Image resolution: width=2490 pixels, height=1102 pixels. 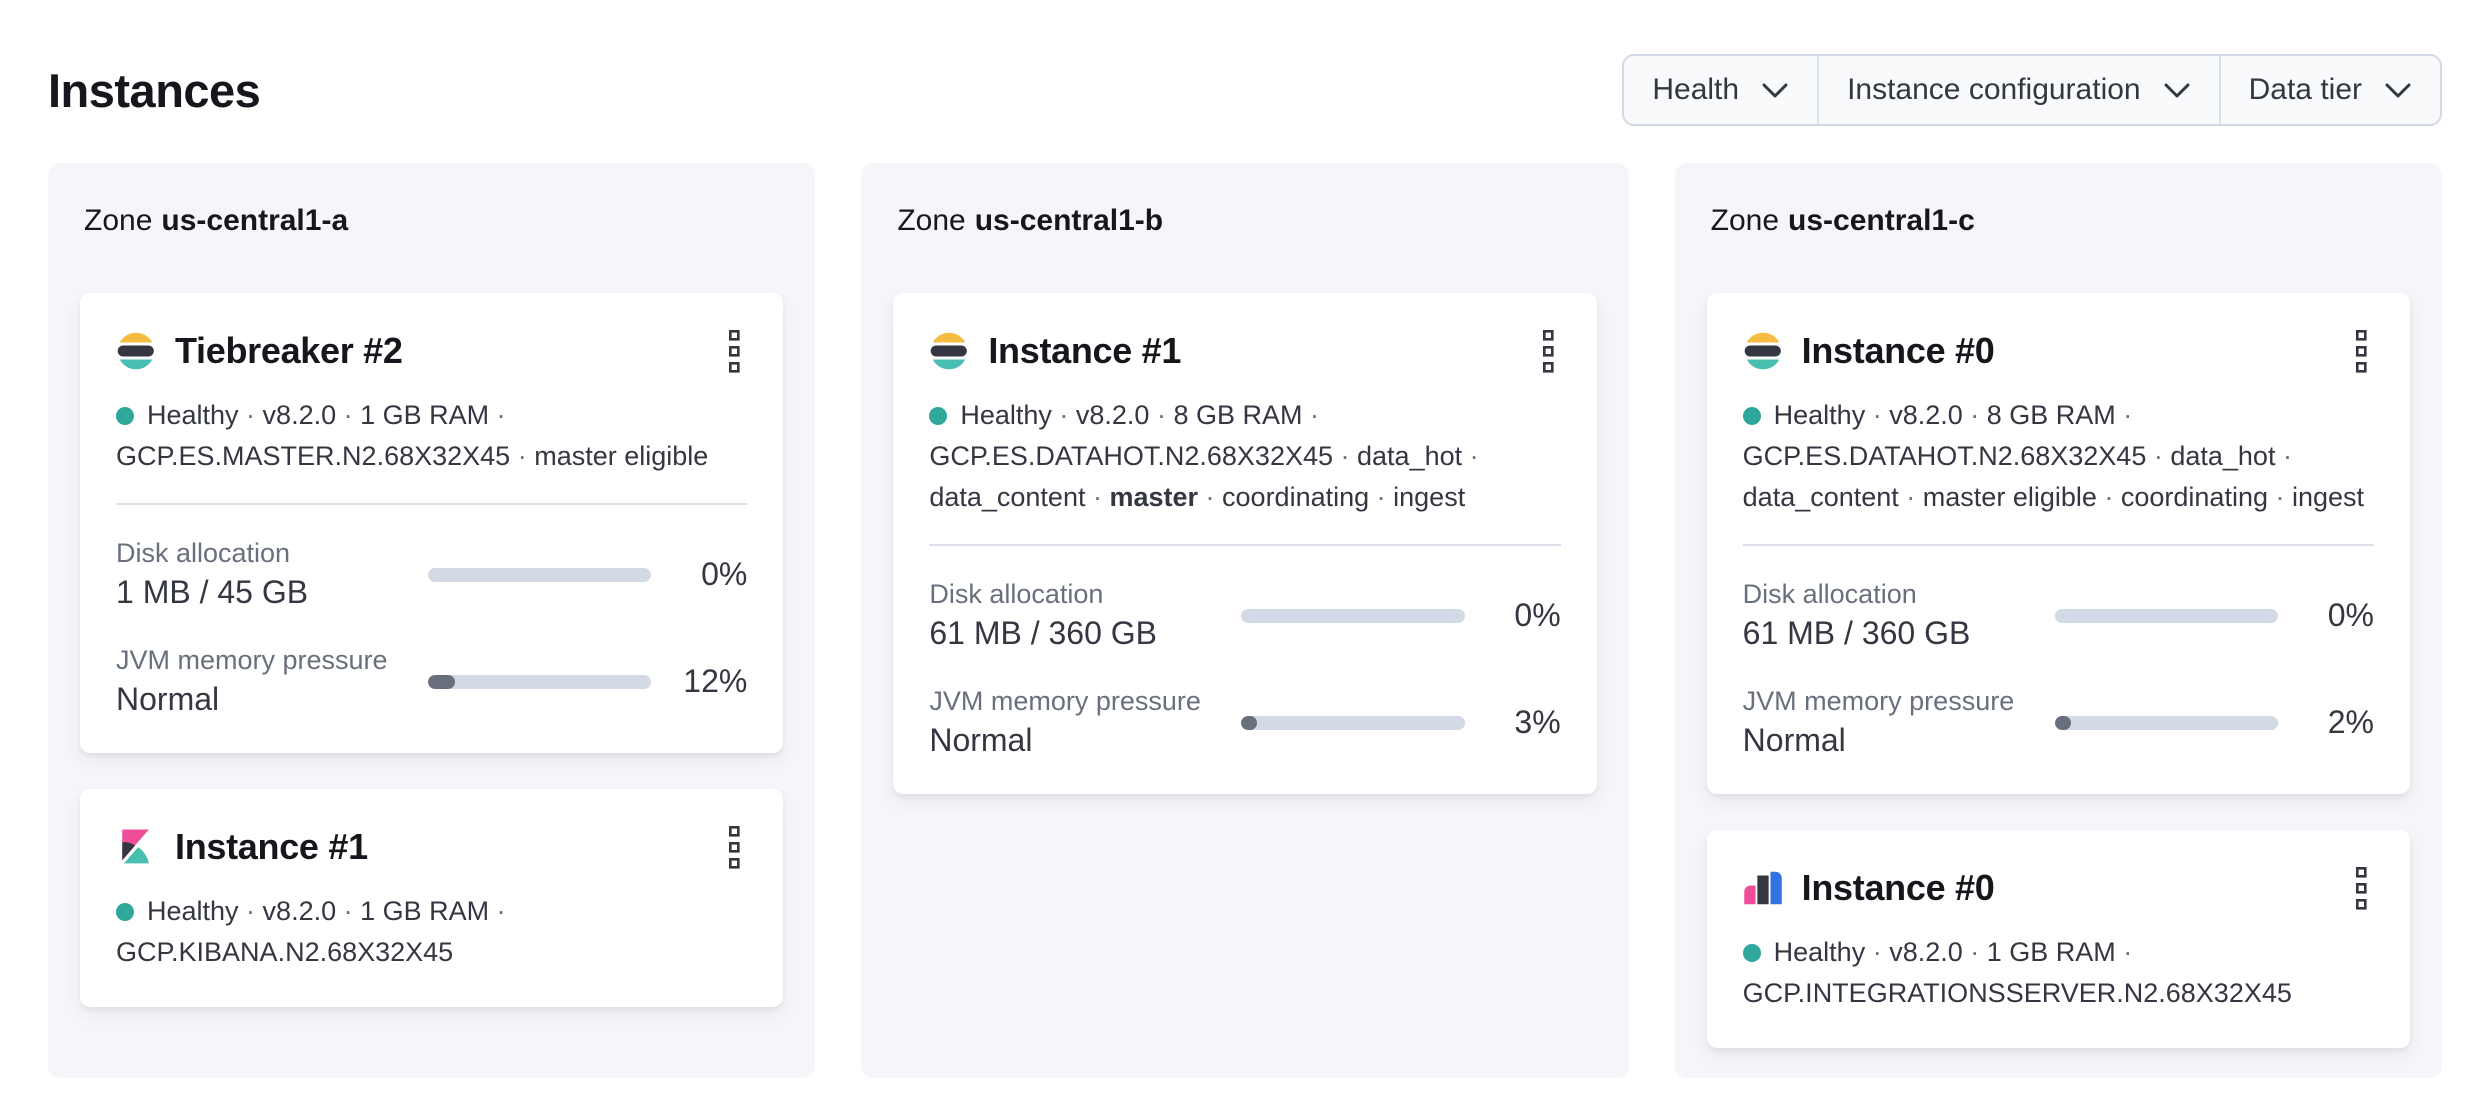 I want to click on metric-row: Disk allocation 1 MB / 45 GB 0%, so click(x=431, y=574).